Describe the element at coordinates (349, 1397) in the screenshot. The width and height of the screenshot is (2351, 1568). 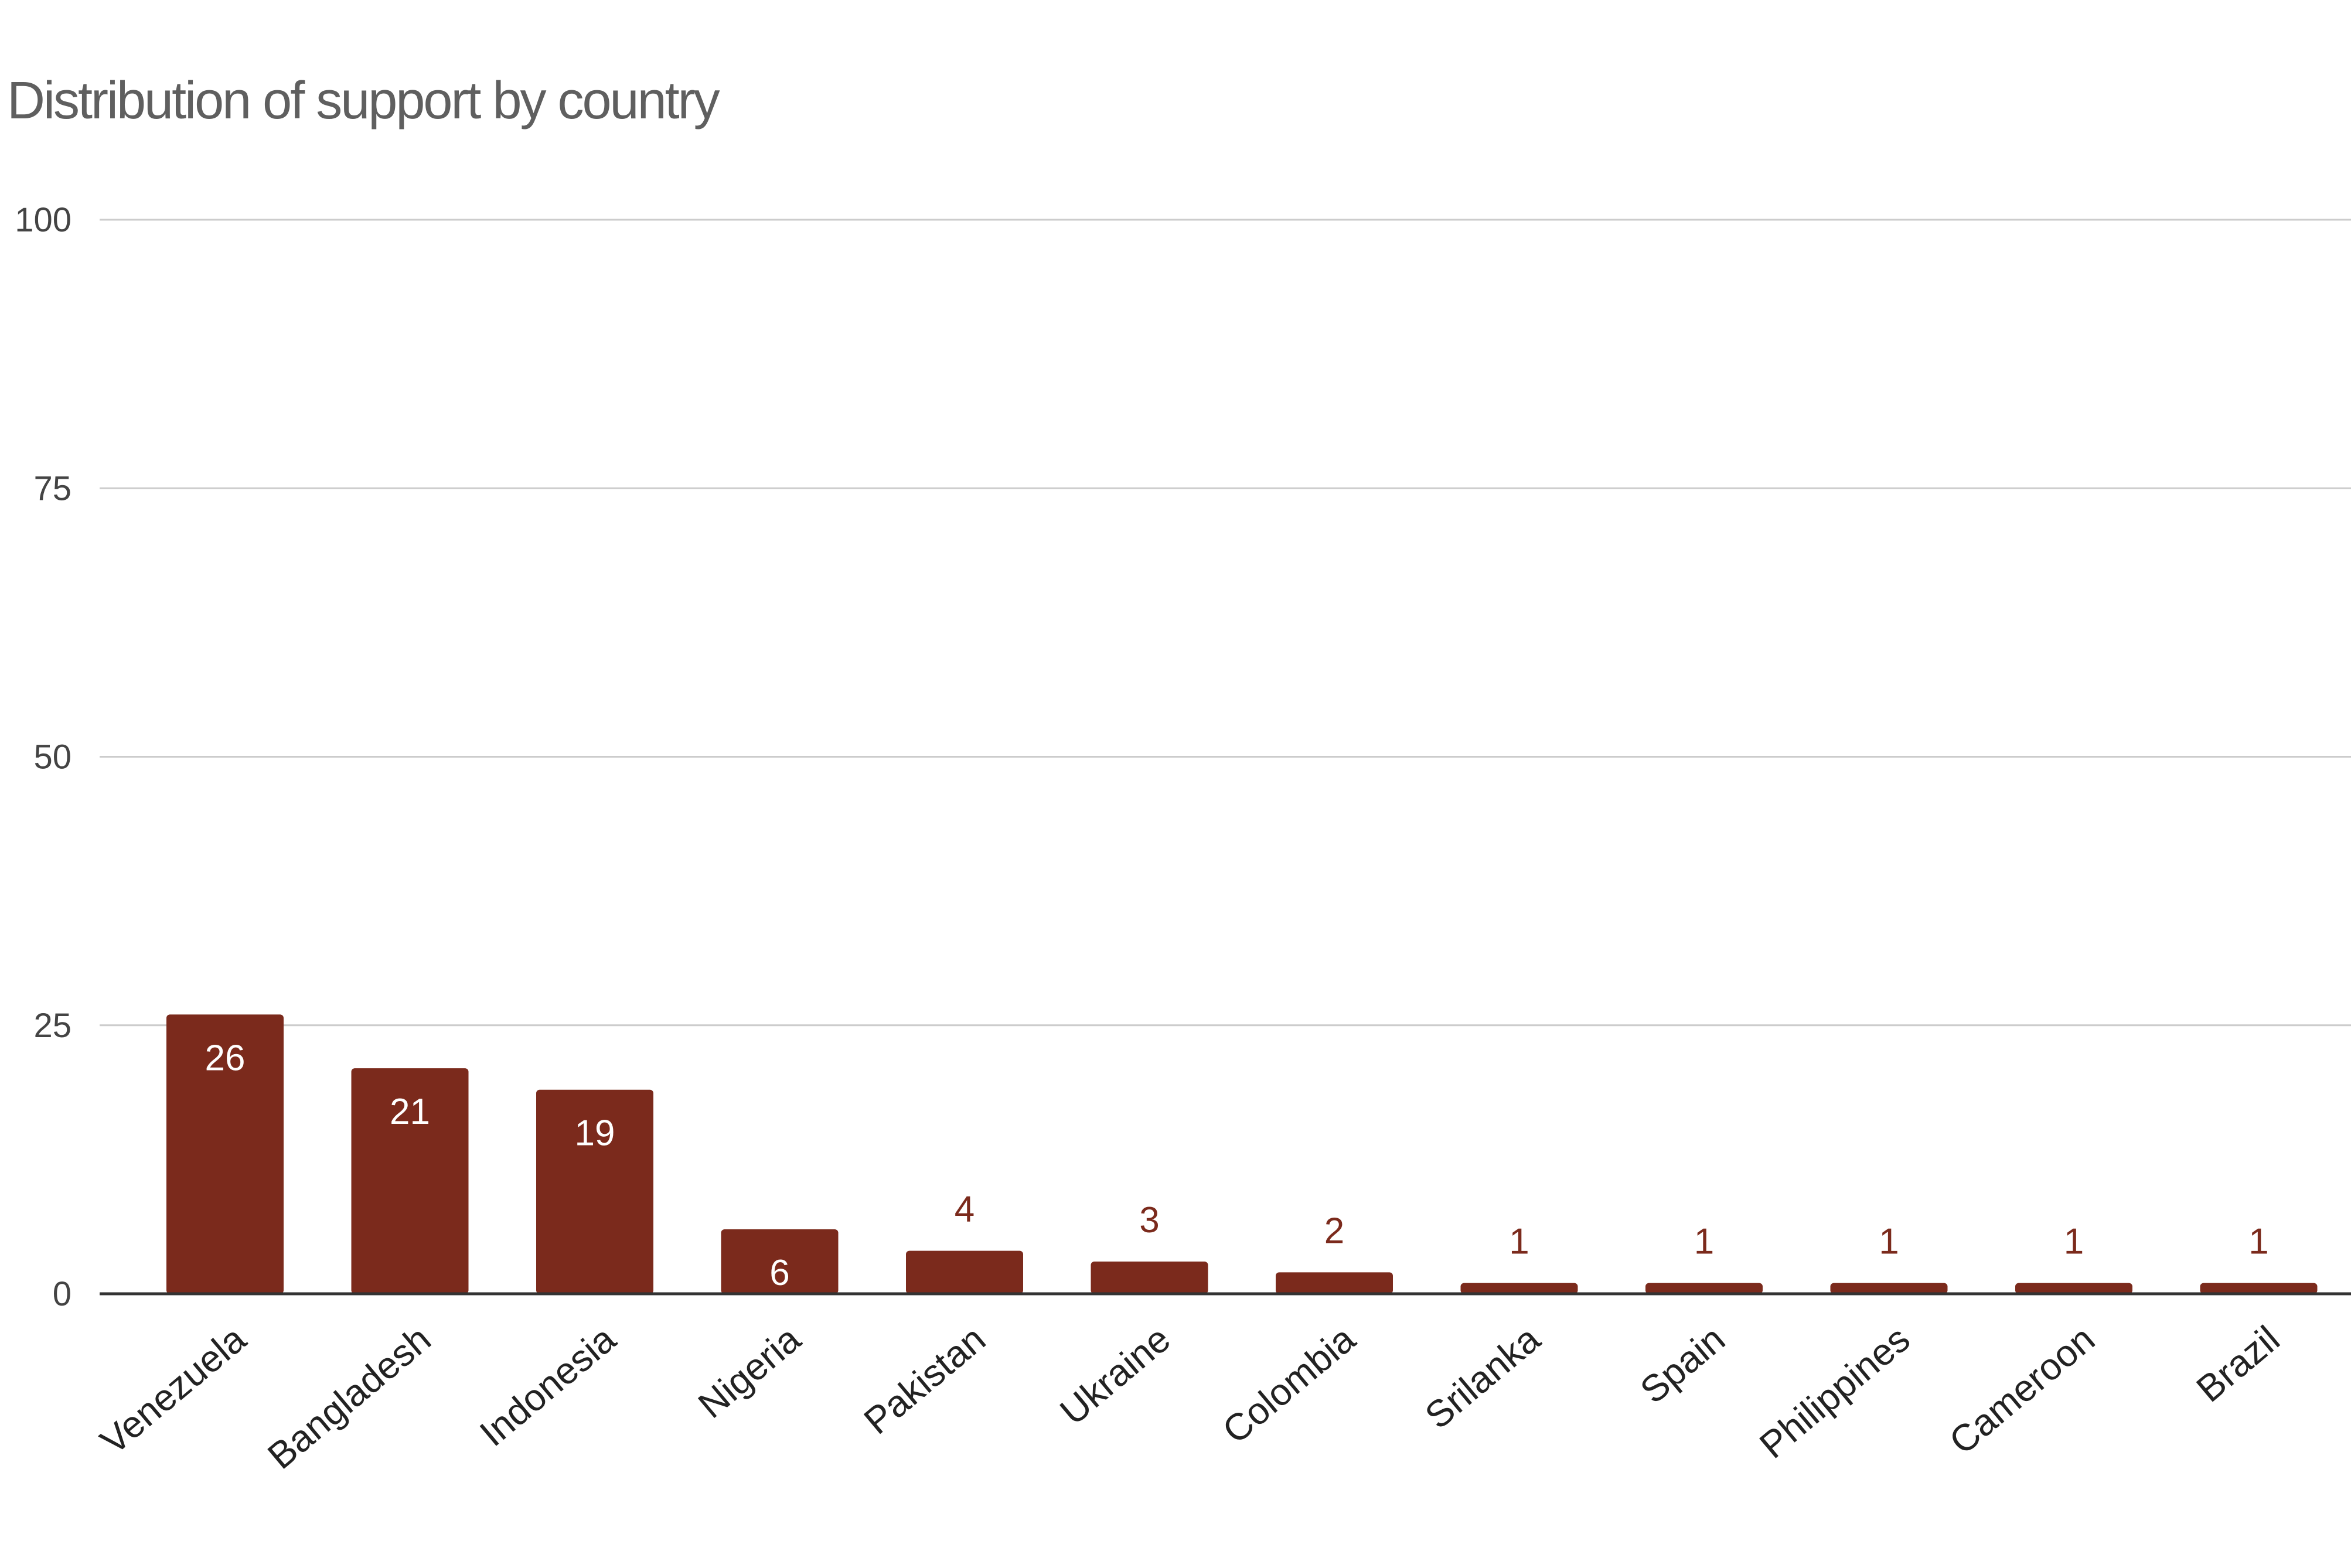
I see `x-tick-label: Bangladesh` at that location.